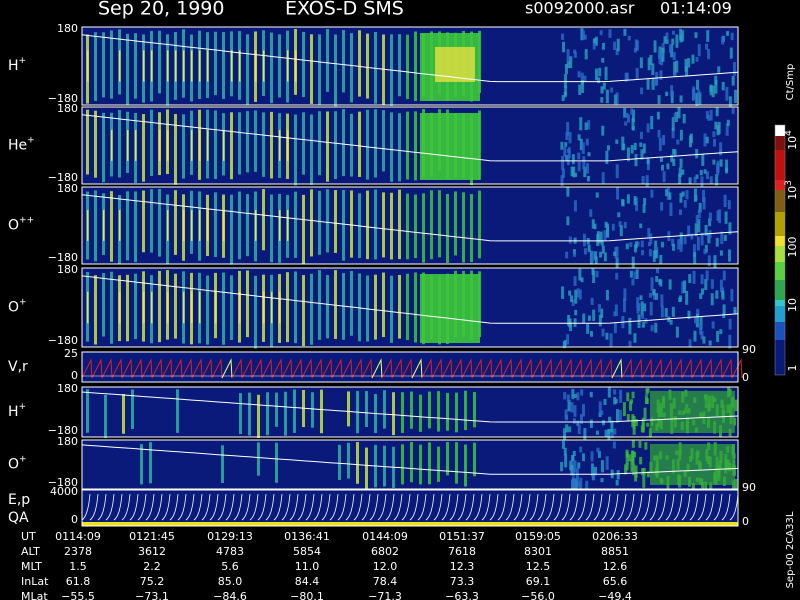 Image resolution: width=800 pixels, height=600 pixels. What do you see at coordinates (790, 549) in the screenshot?
I see `footer-id: Sep-00 2CA33L` at bounding box center [790, 549].